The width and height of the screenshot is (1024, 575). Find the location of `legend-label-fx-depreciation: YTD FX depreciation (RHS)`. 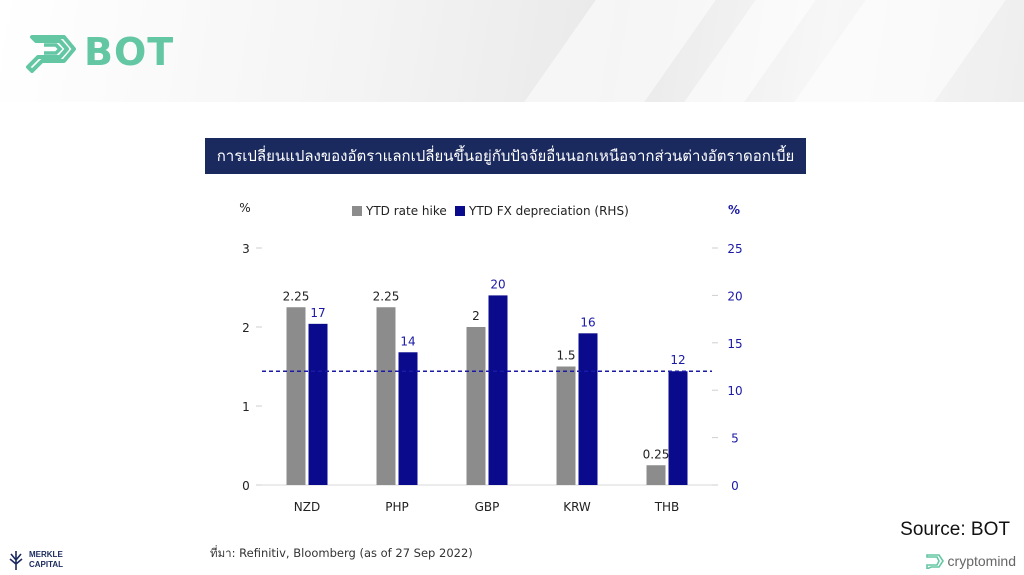

legend-label-fx-depreciation: YTD FX depreciation (RHS) is located at coordinates (548, 211).